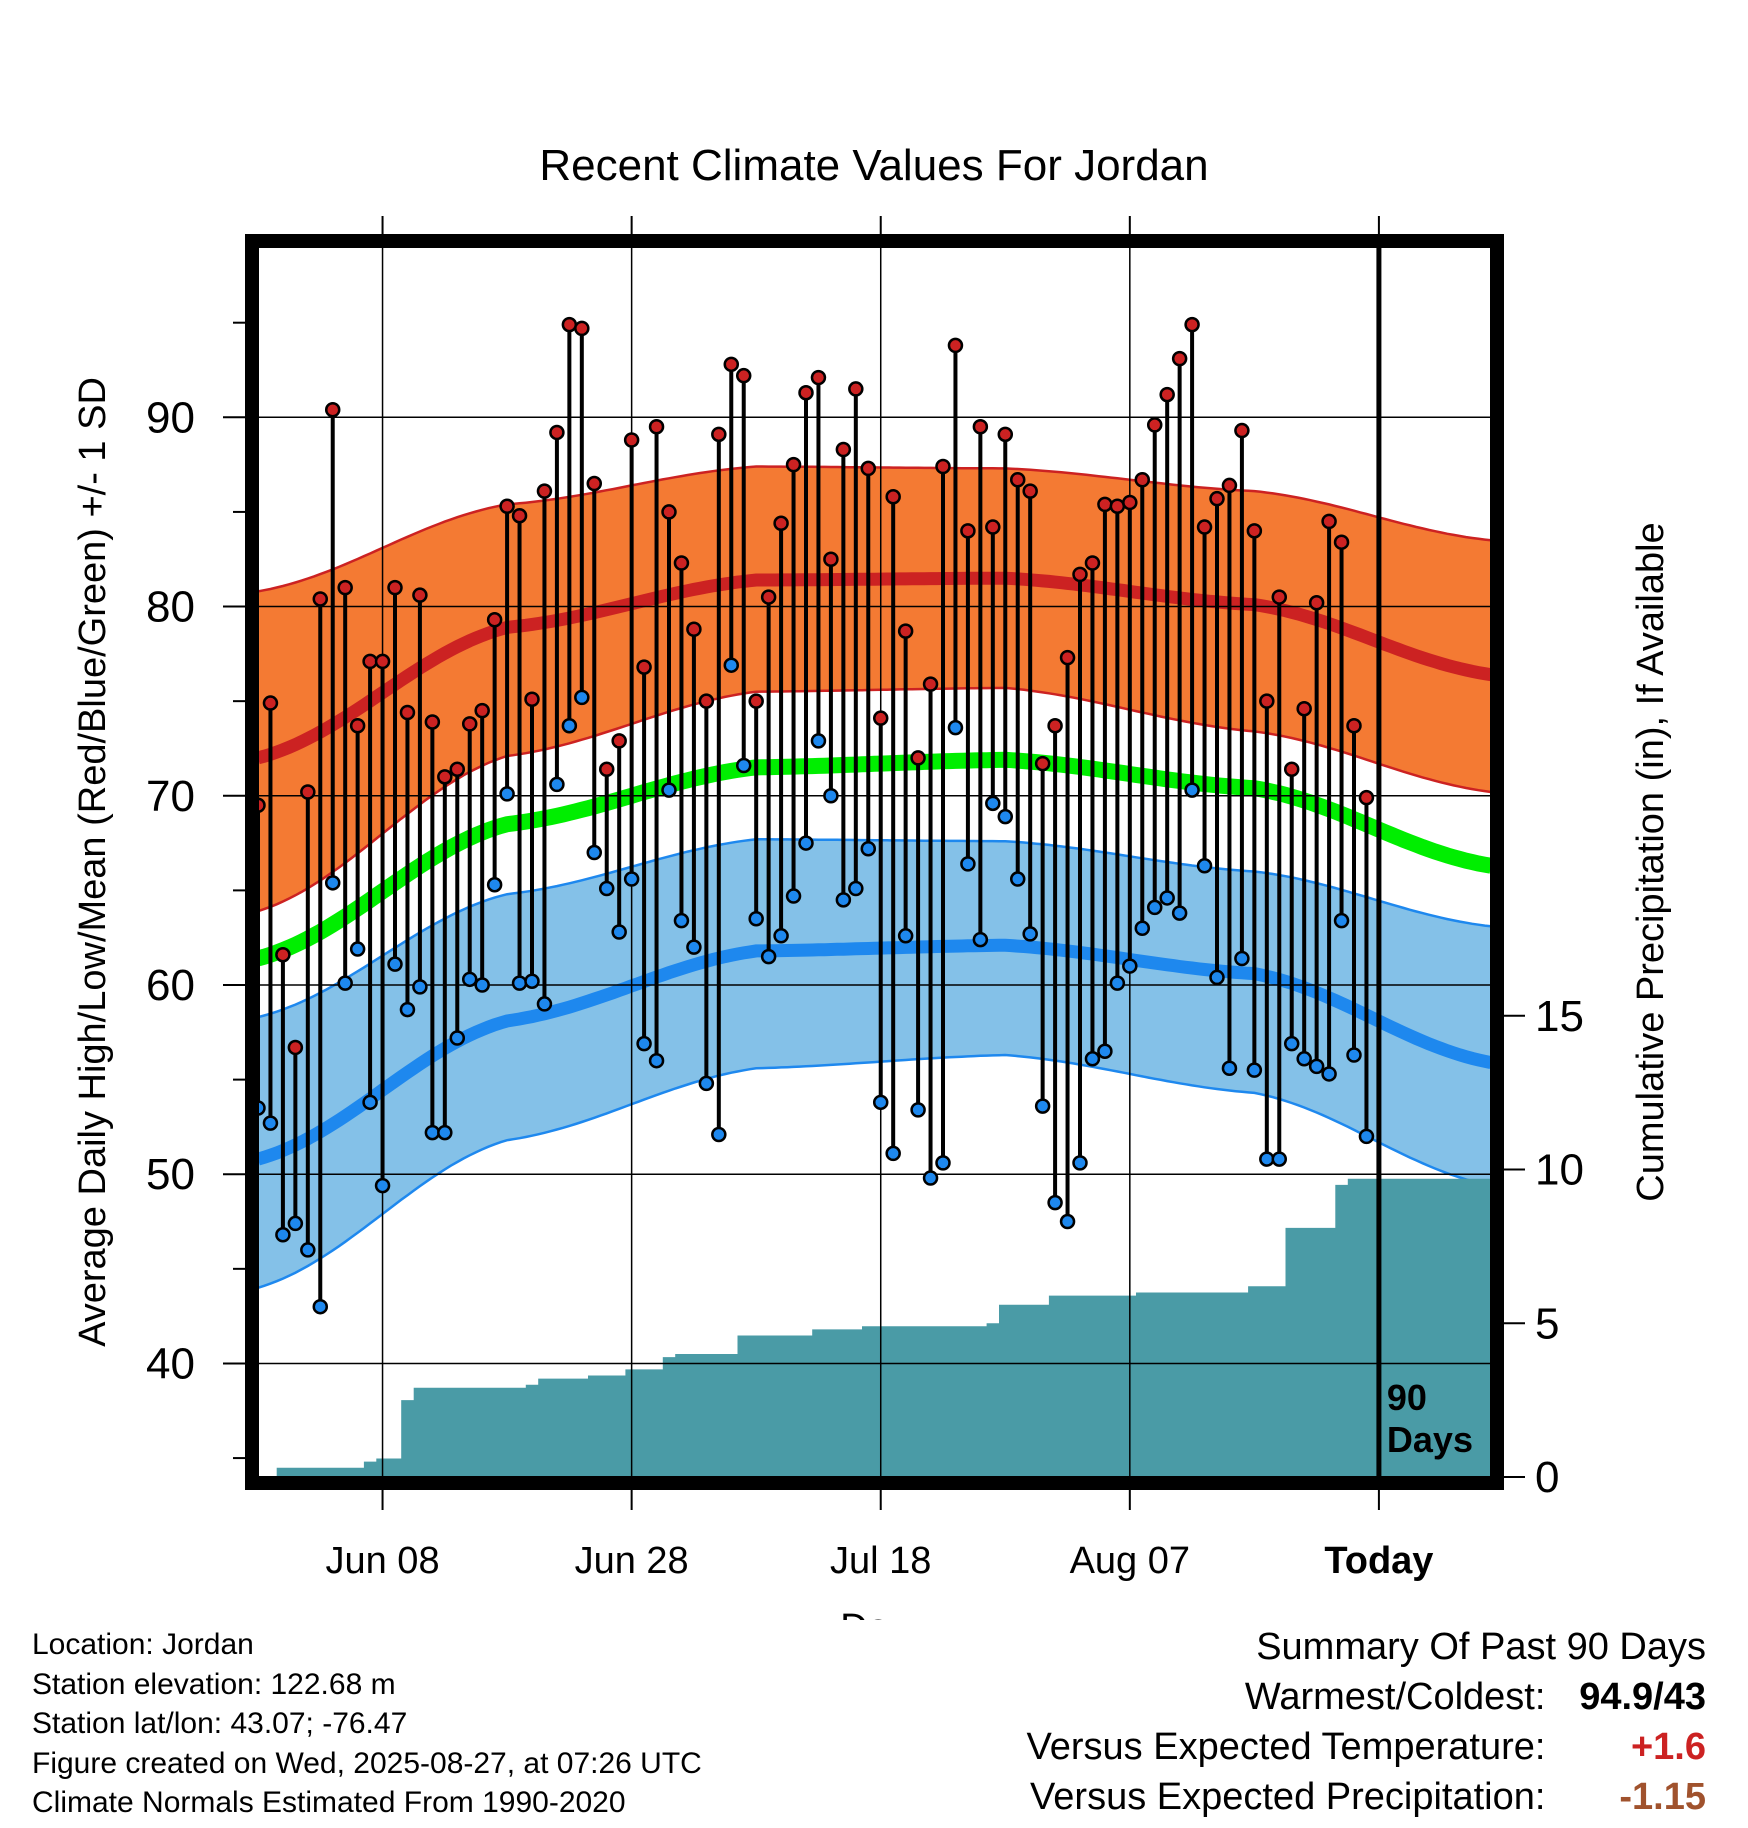 Image resolution: width=1748 pixels, height=1828 pixels. I want to click on y-tick-label: 90, so click(170, 417).